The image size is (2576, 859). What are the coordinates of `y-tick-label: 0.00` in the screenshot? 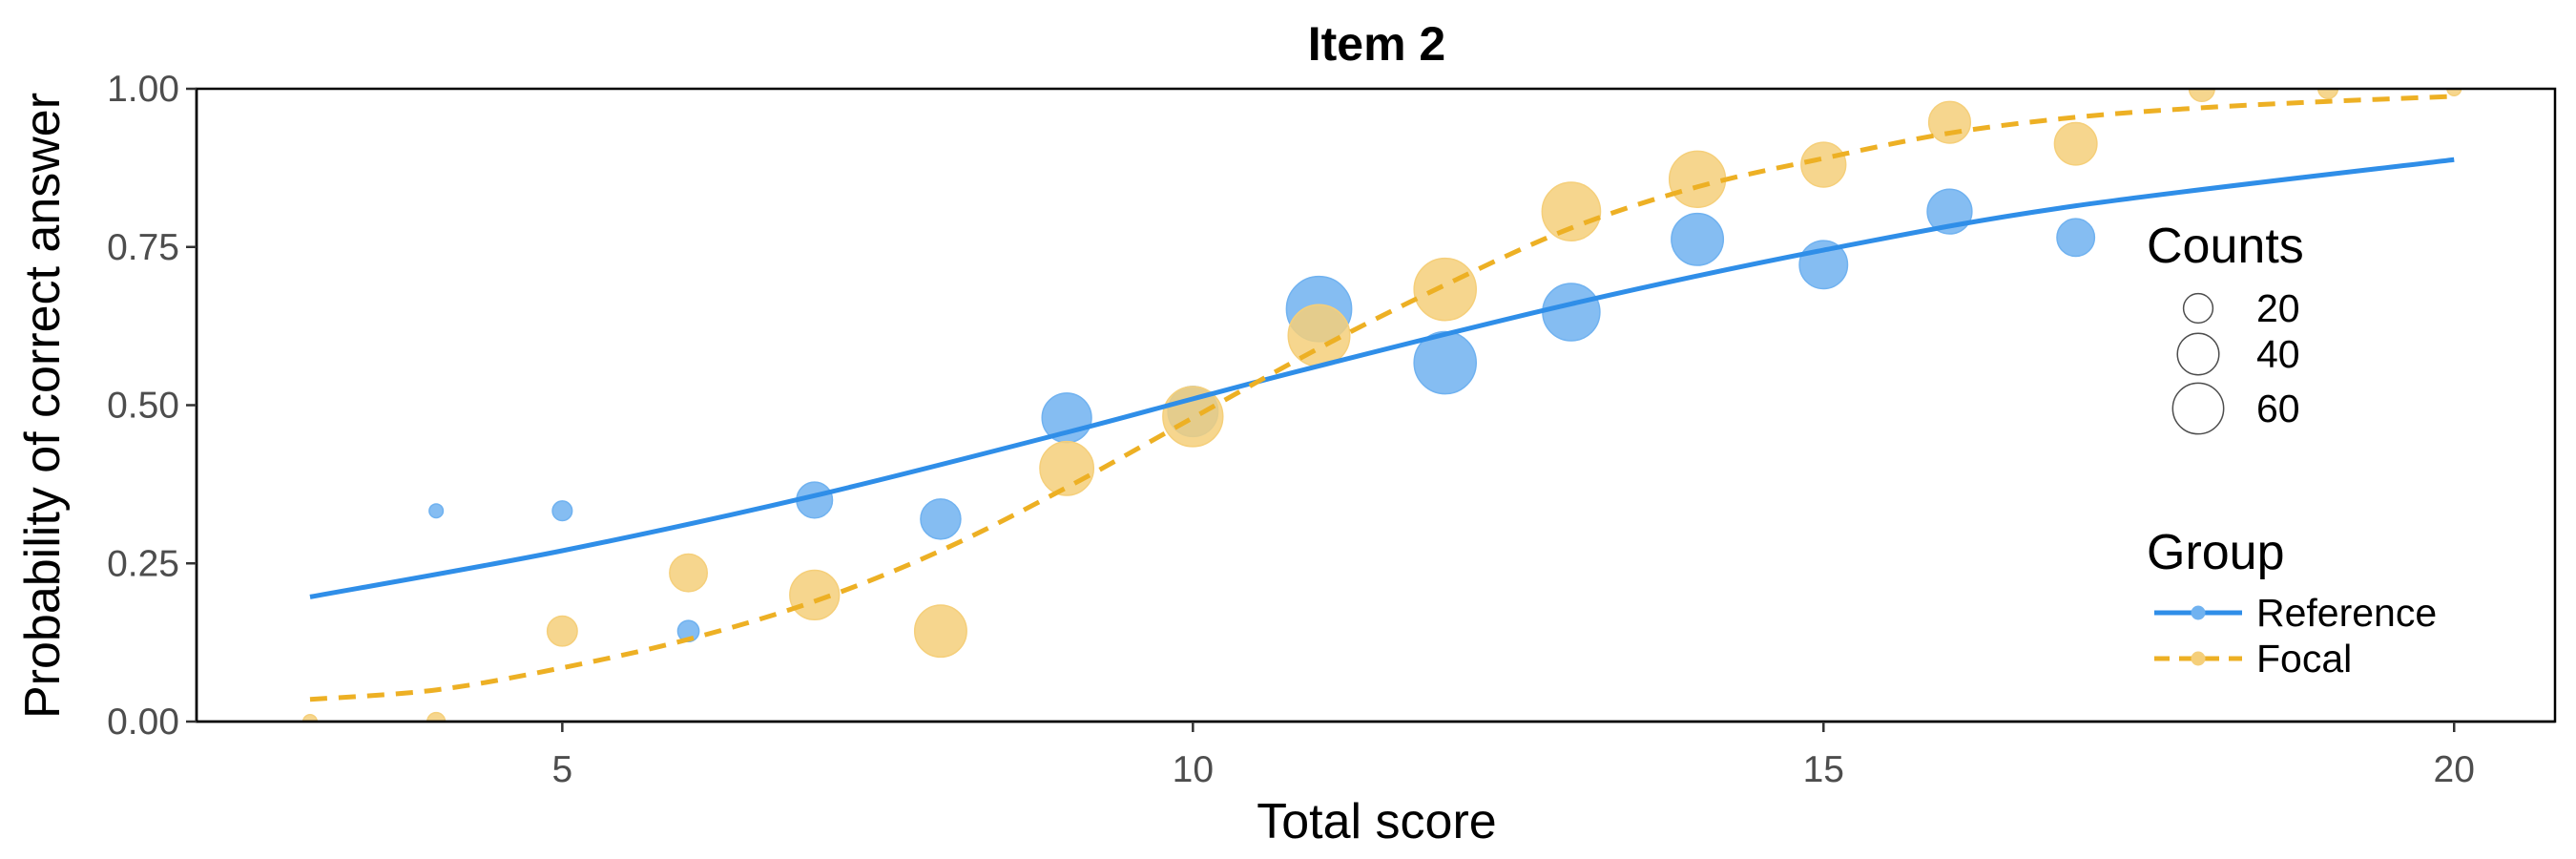 It's located at (143, 722).